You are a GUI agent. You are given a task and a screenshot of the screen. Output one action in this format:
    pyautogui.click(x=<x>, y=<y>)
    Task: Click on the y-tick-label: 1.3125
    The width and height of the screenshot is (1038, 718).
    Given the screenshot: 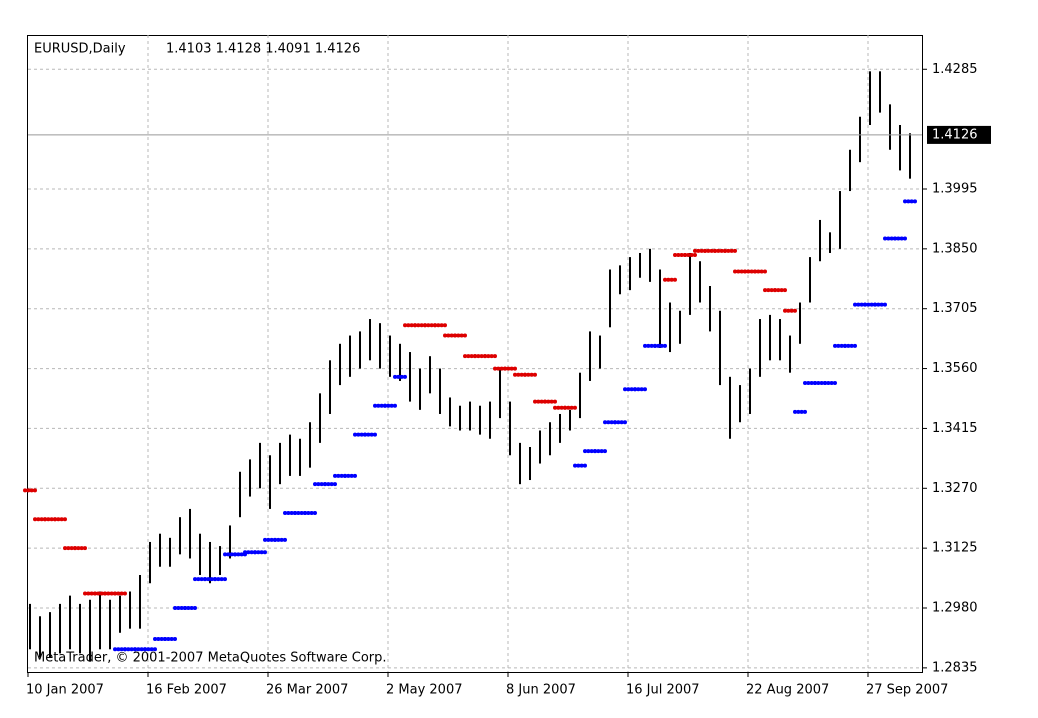 What is the action you would take?
    pyautogui.click(x=955, y=548)
    